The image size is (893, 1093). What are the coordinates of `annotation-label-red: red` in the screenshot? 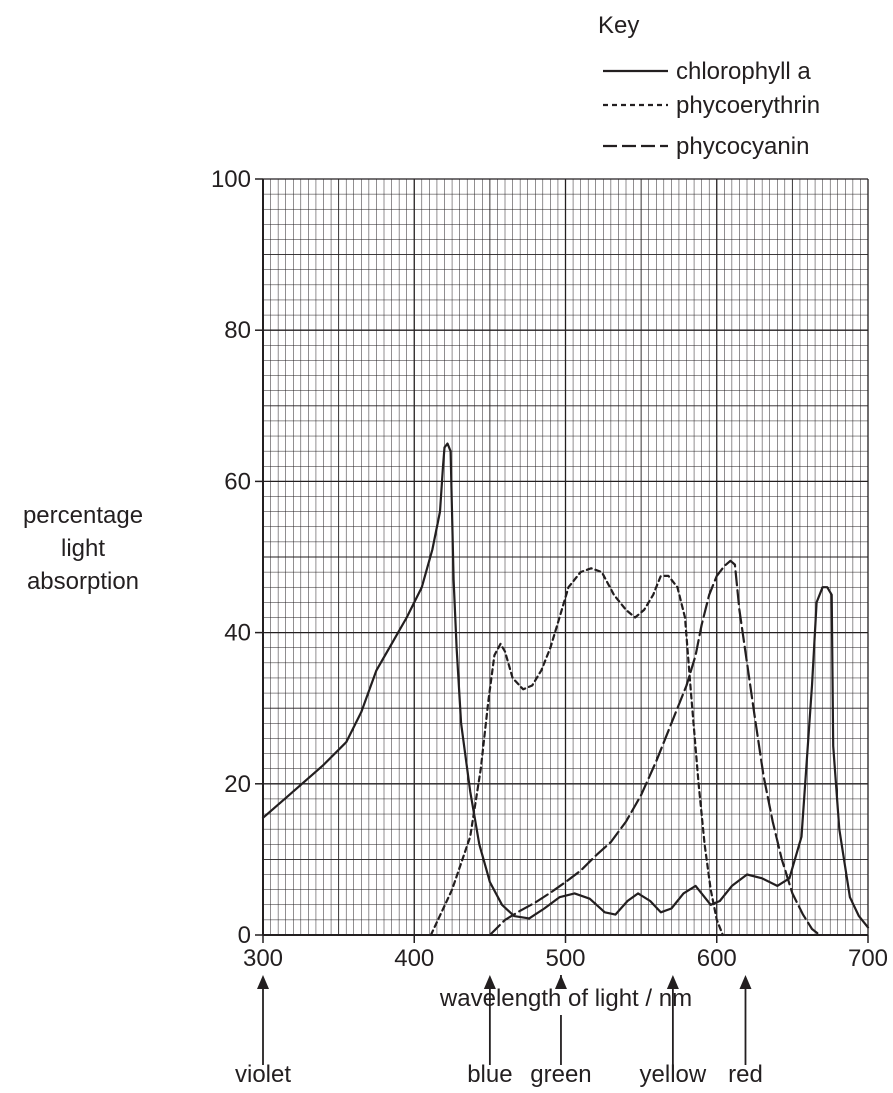 It's located at (745, 1074).